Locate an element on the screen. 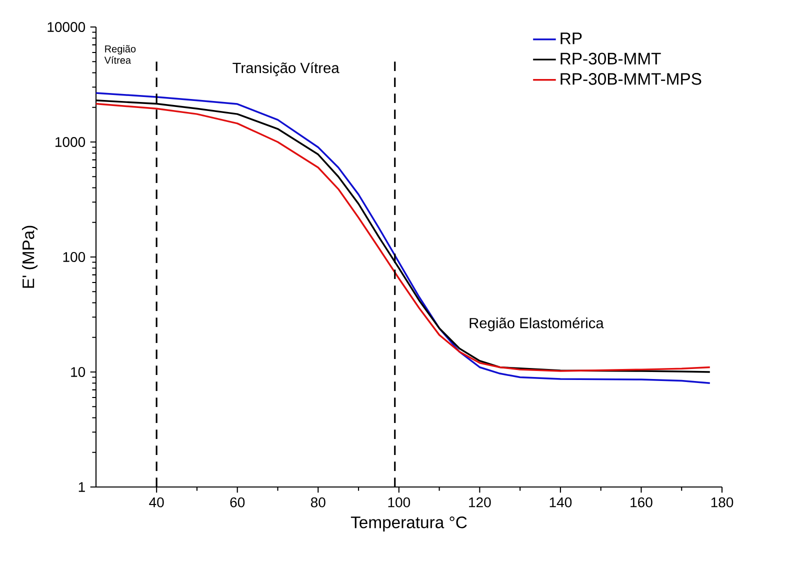  x-tick-label: 100 is located at coordinates (399, 502).